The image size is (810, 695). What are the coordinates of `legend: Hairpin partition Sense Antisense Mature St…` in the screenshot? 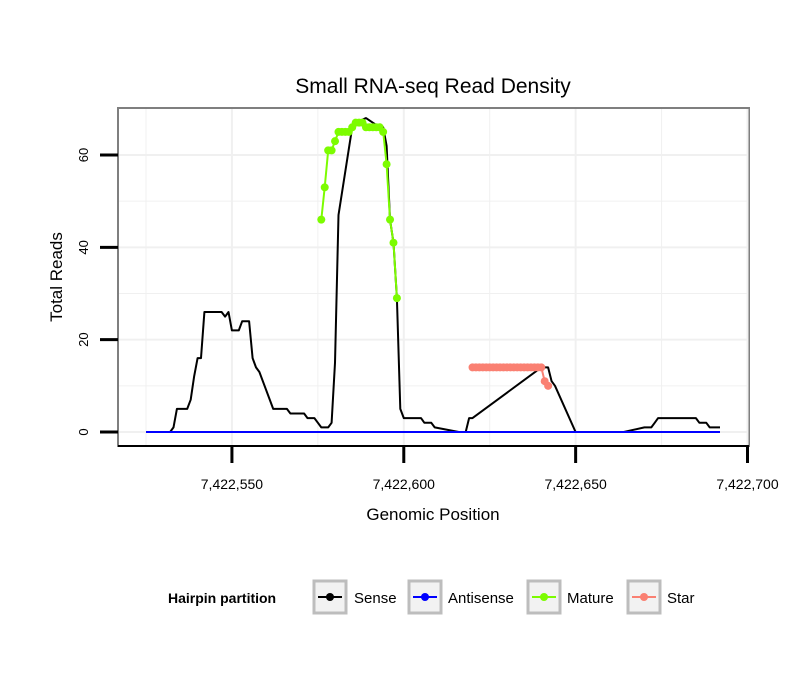 It's located at (431, 597).